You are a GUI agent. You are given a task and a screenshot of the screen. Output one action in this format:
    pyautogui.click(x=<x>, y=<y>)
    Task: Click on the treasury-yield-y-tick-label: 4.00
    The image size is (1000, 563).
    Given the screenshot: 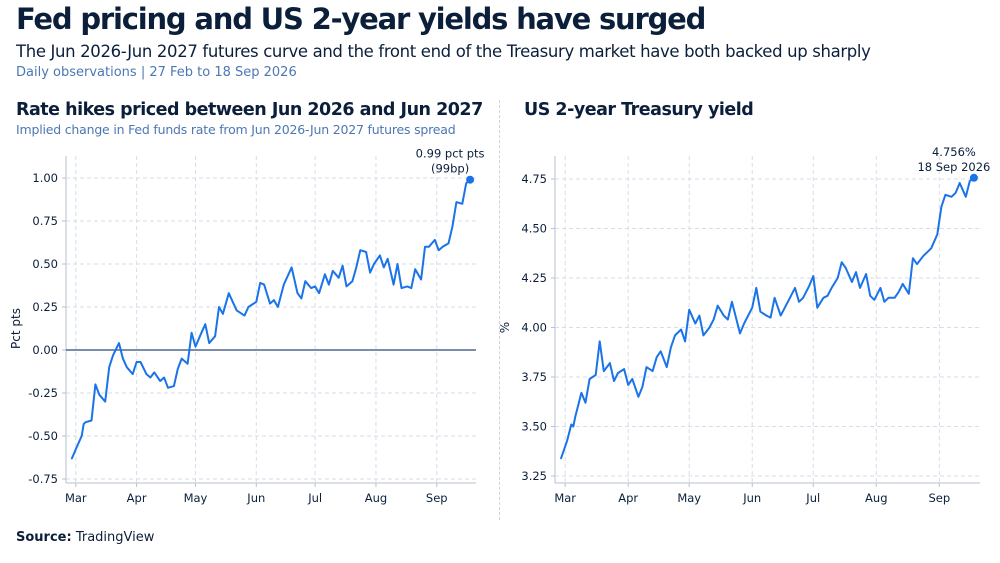 What is the action you would take?
    pyautogui.click(x=534, y=328)
    